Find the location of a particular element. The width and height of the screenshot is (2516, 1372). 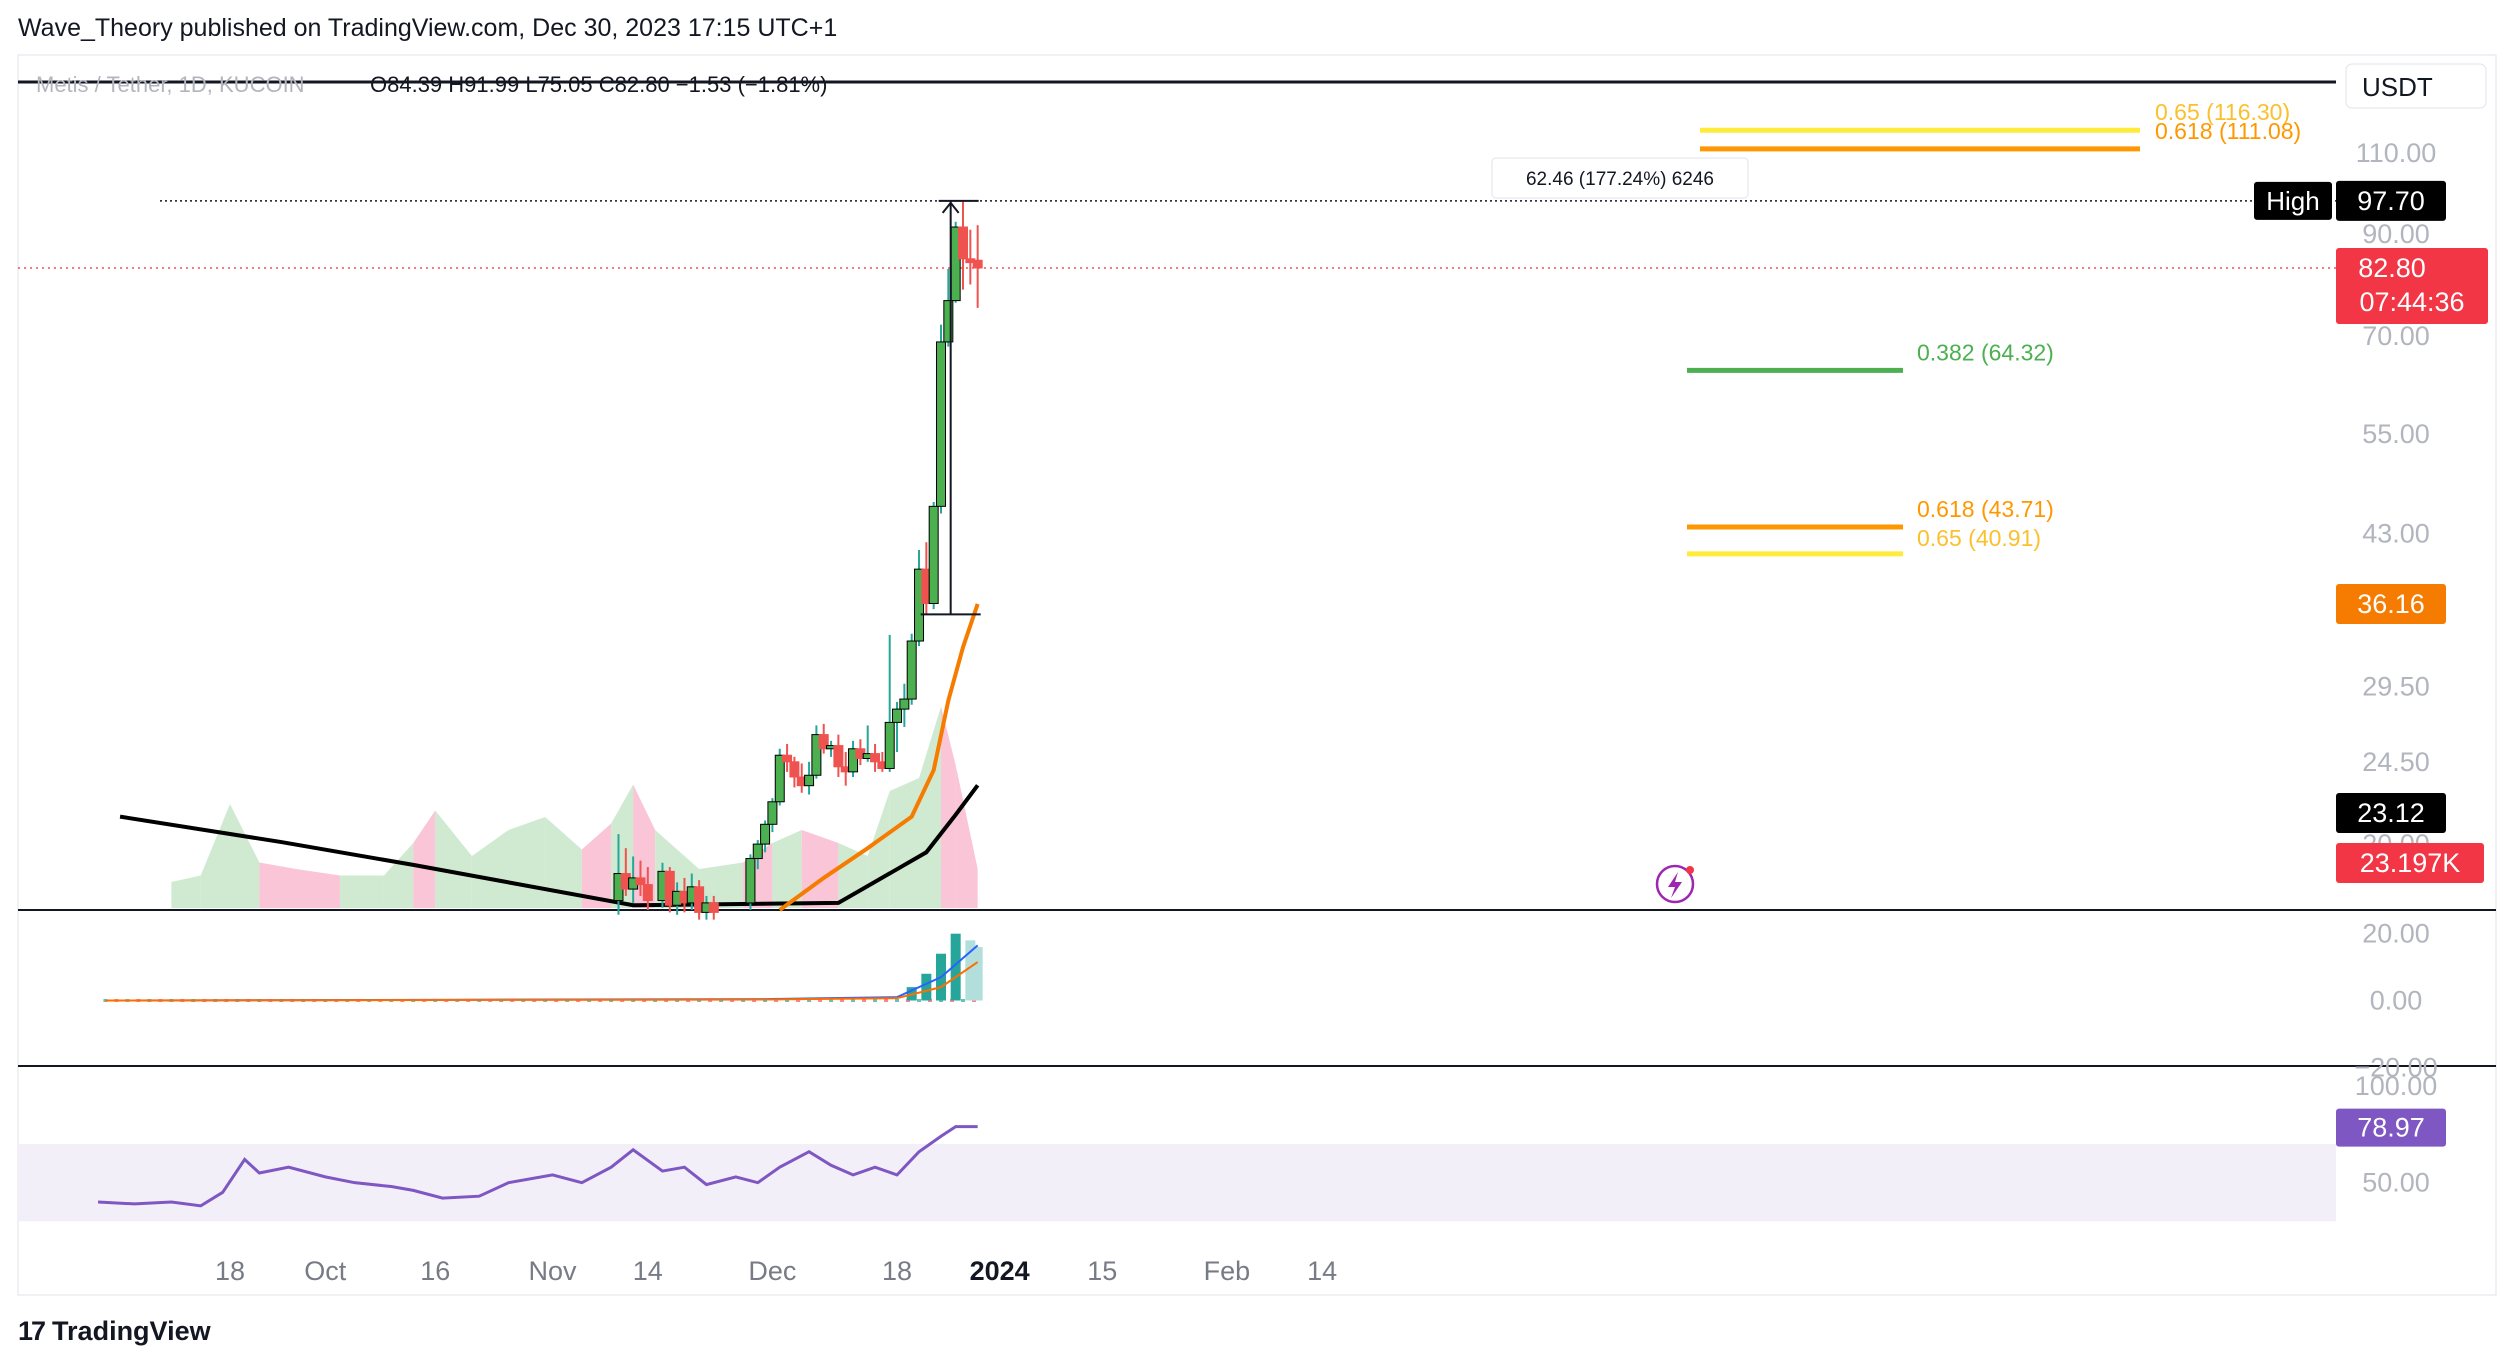

rsi-value-tag: 78.97 is located at coordinates (2391, 1128).